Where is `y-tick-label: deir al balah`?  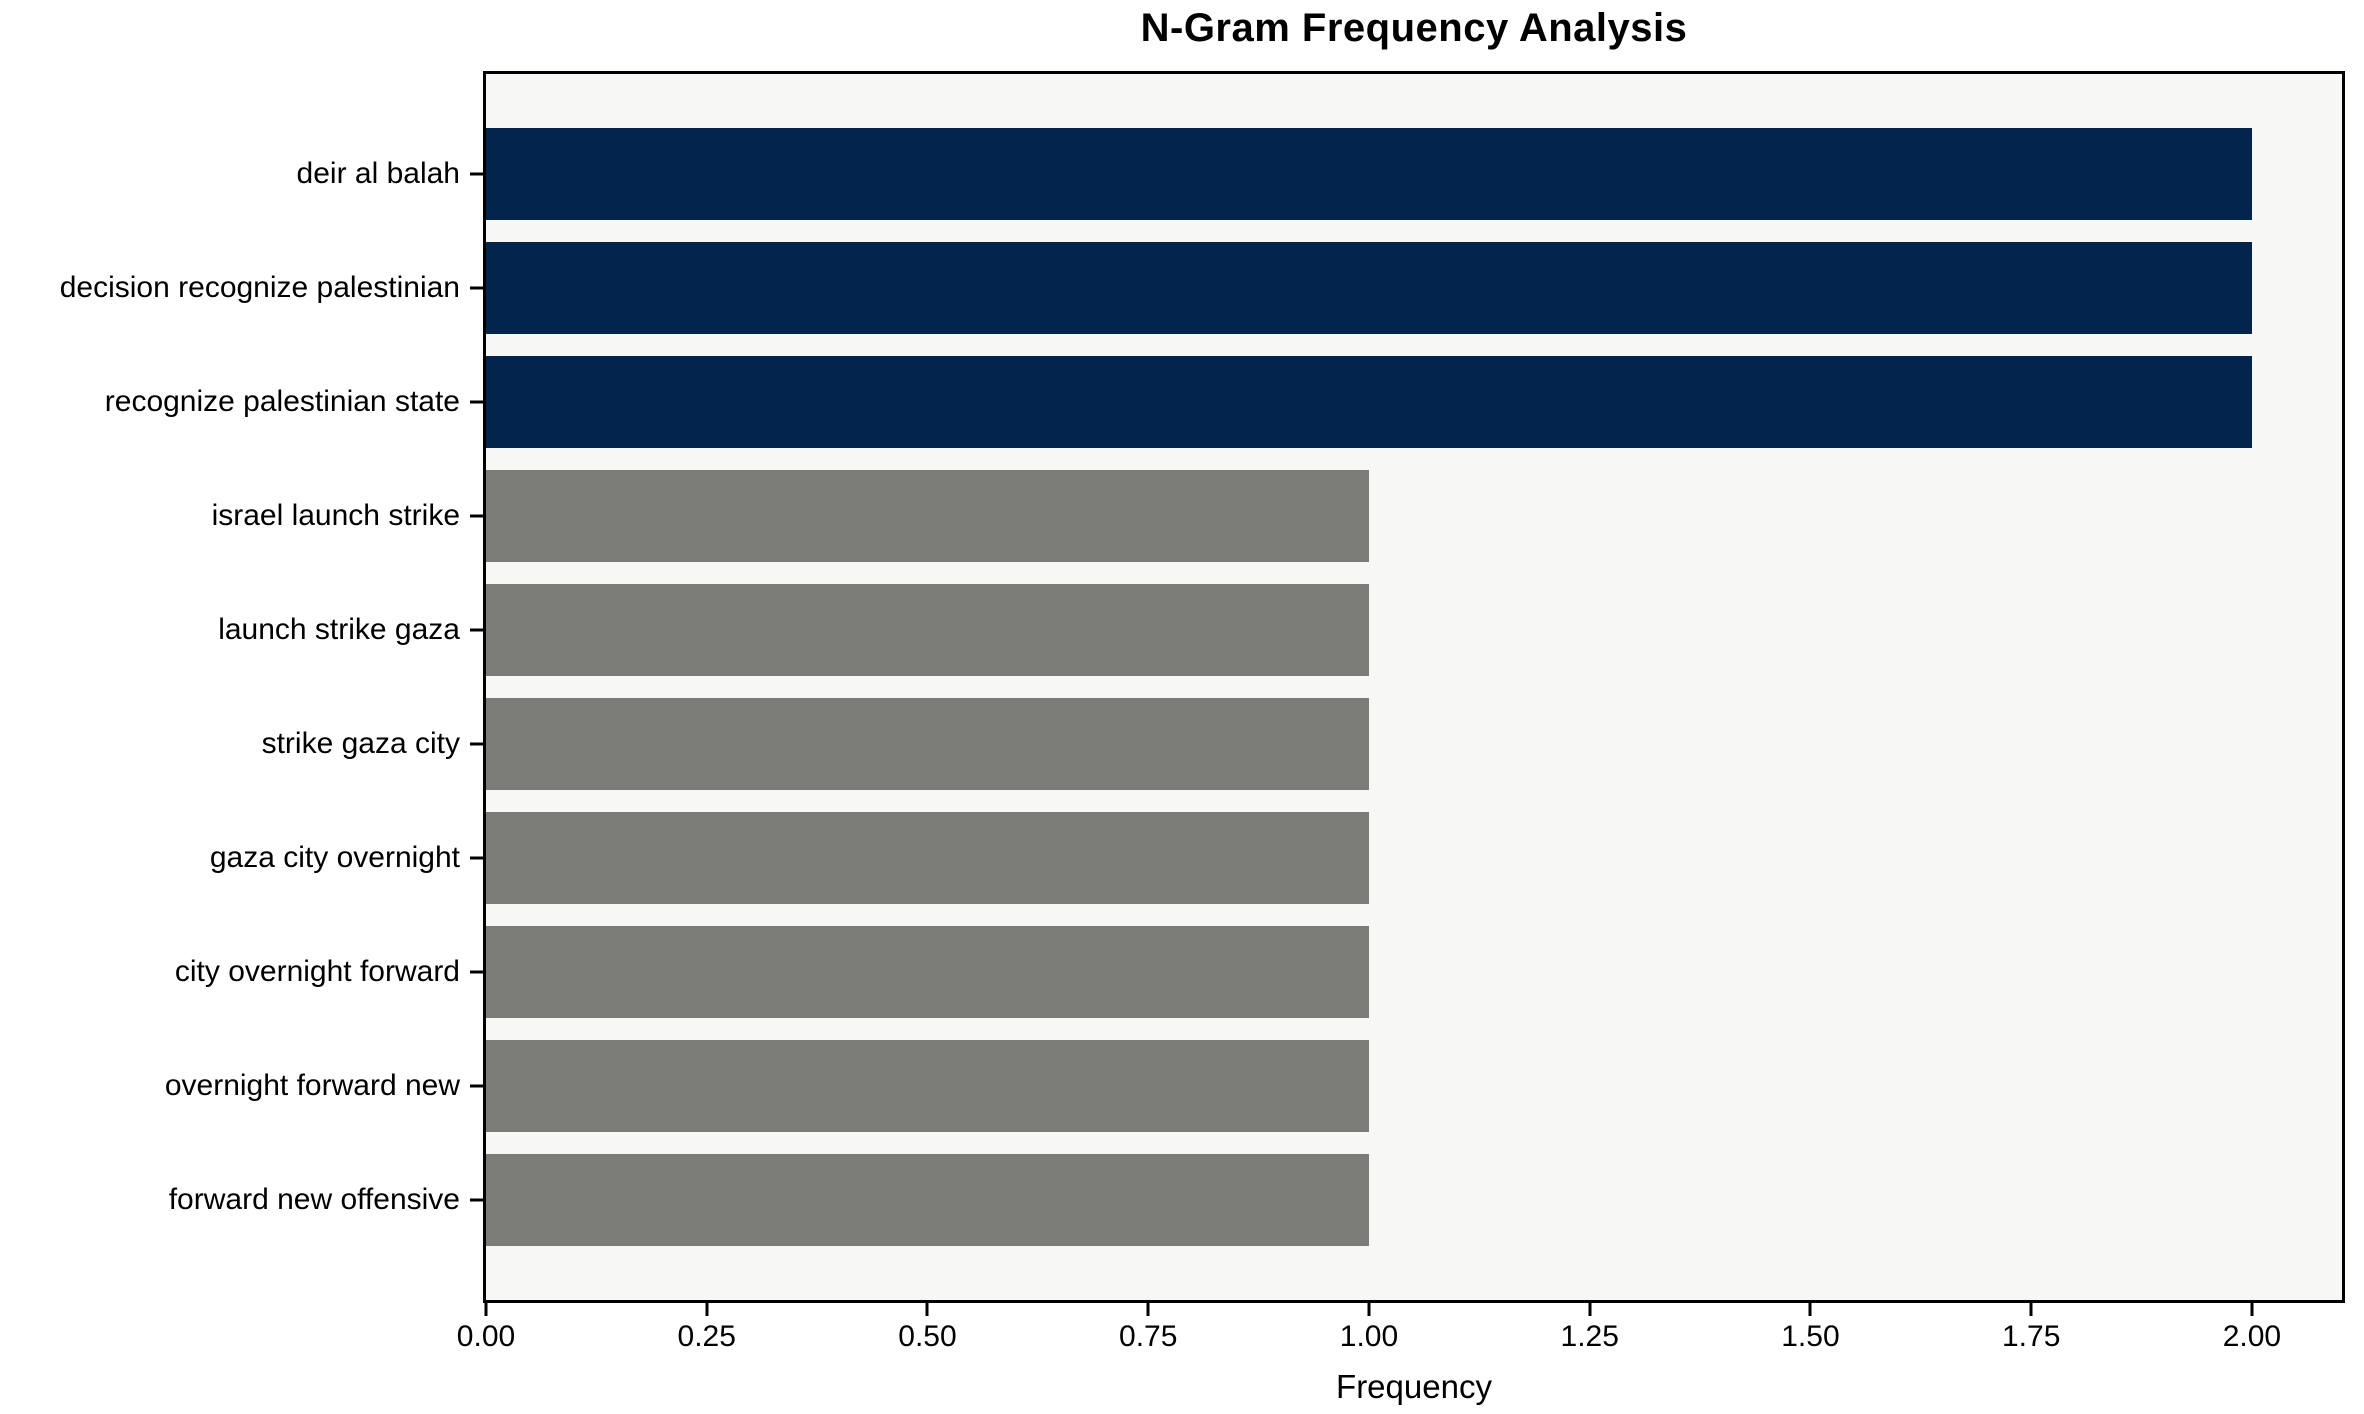
y-tick-label: deir al balah is located at coordinates (378, 173).